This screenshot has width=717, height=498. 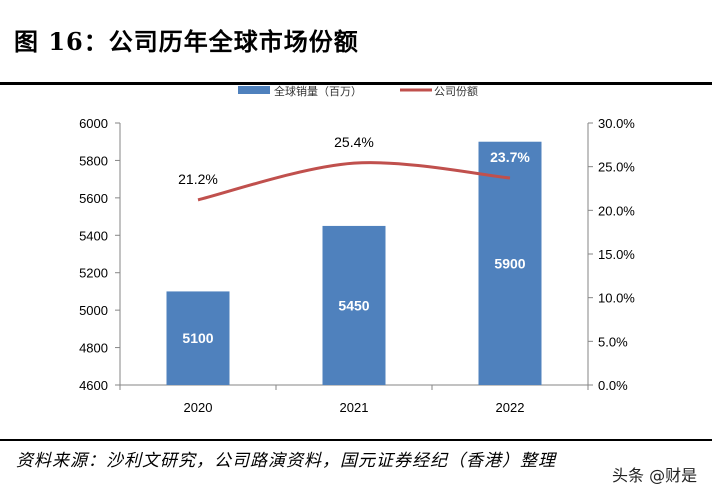 I want to click on bar-data-label: 5100, so click(x=197, y=338).